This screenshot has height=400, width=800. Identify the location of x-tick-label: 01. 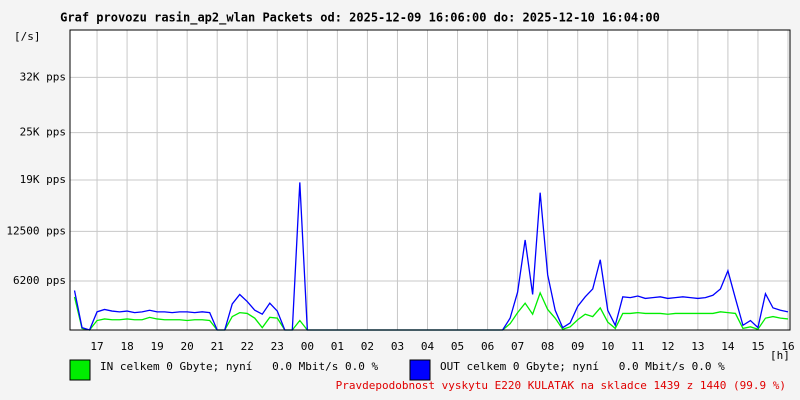
(337, 346).